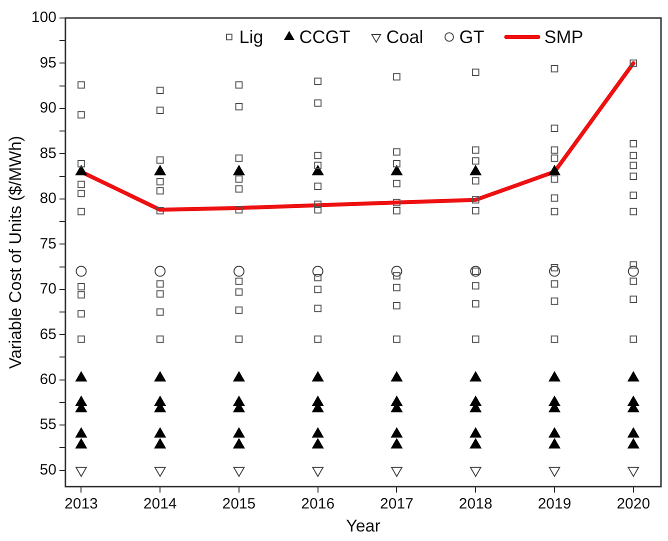  I want to click on x-tick-label: 2020, so click(633, 504).